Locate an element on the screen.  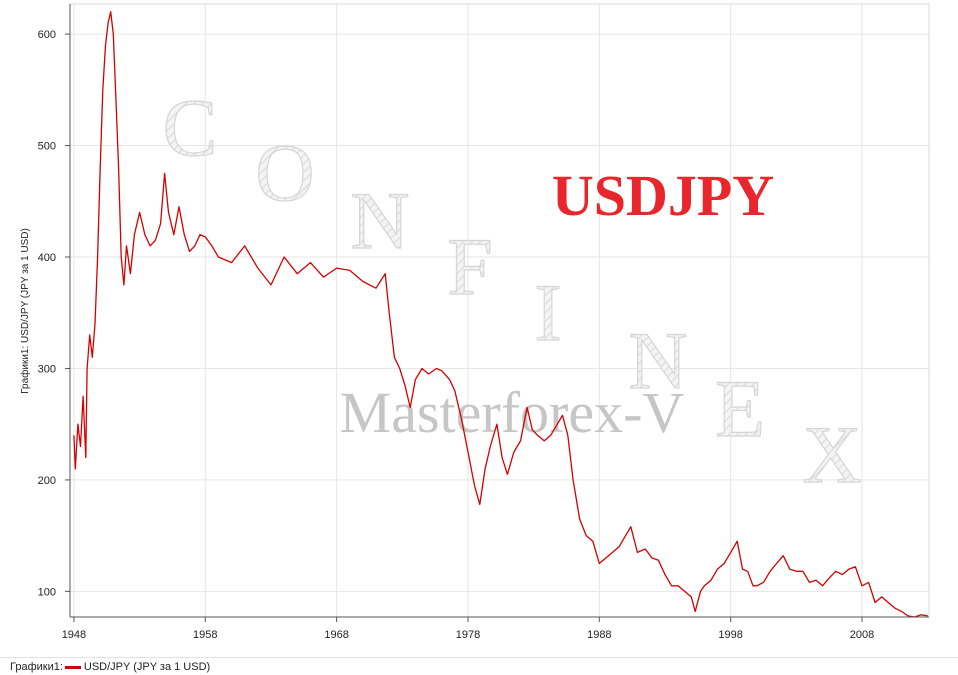
watermark-letter: X is located at coordinates (831, 454).